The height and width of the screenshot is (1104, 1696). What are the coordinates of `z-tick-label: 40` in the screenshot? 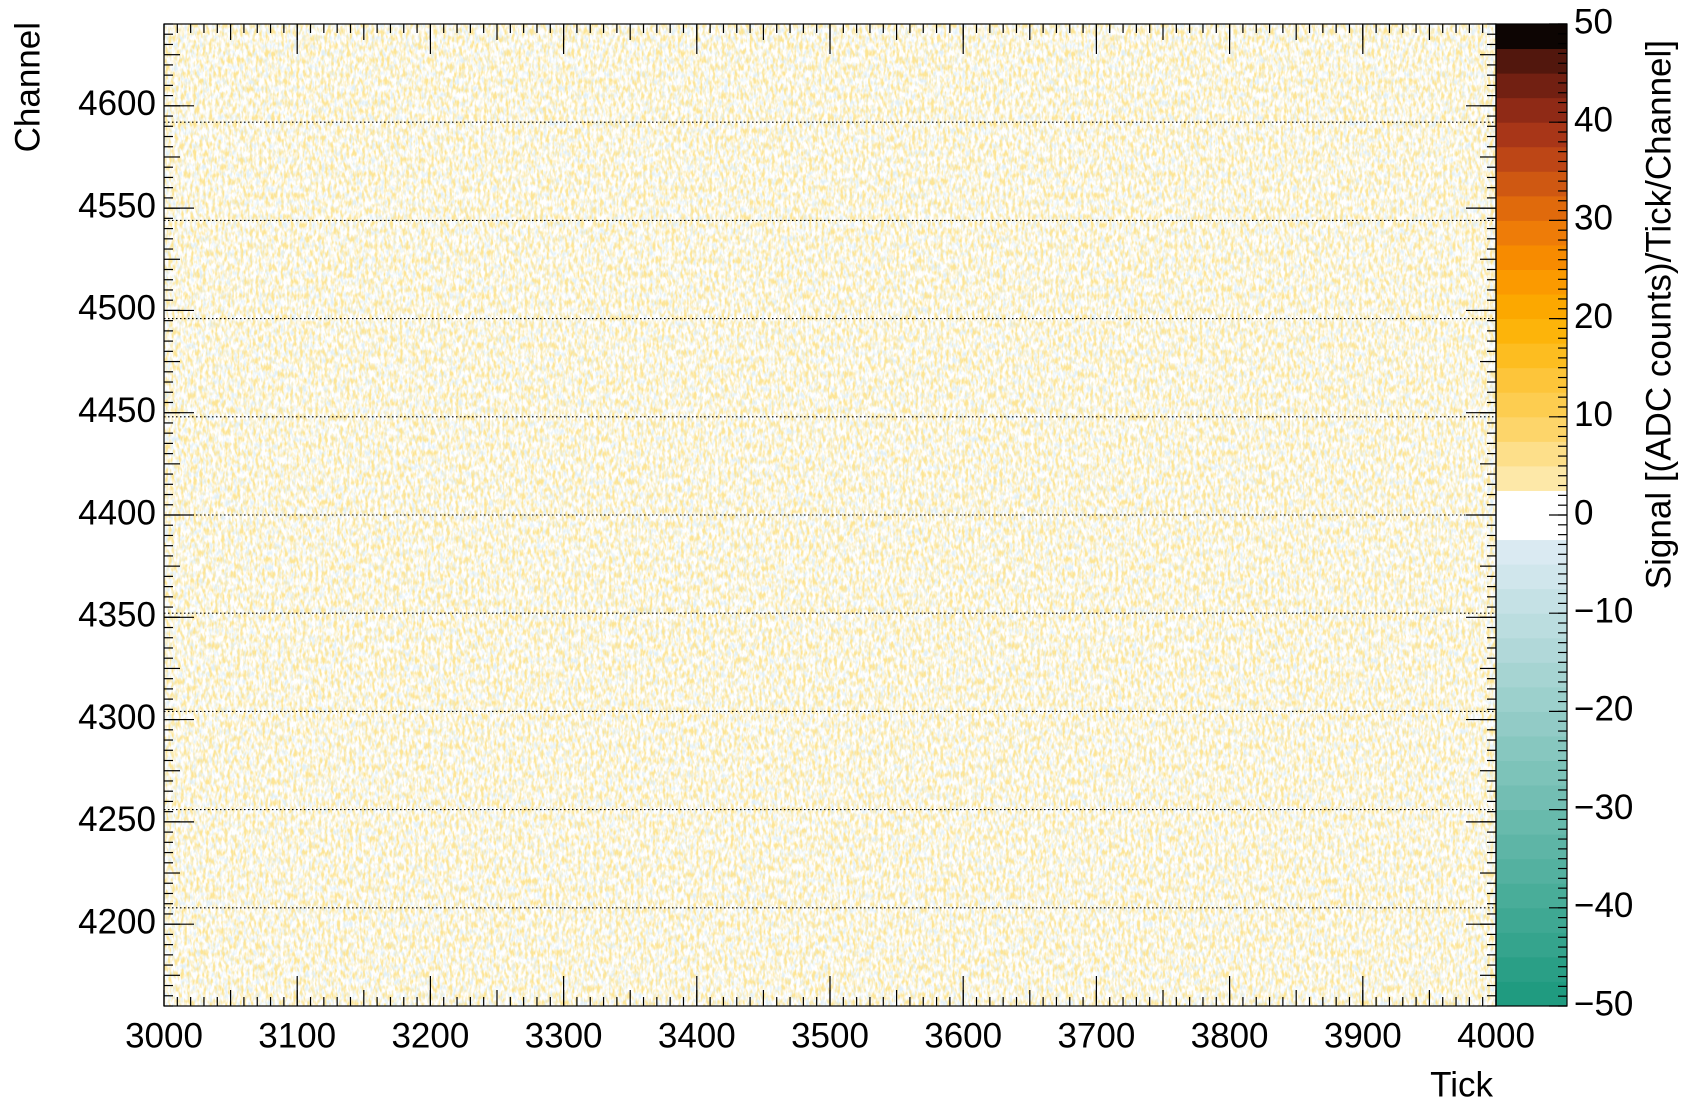 It's located at (1593, 119).